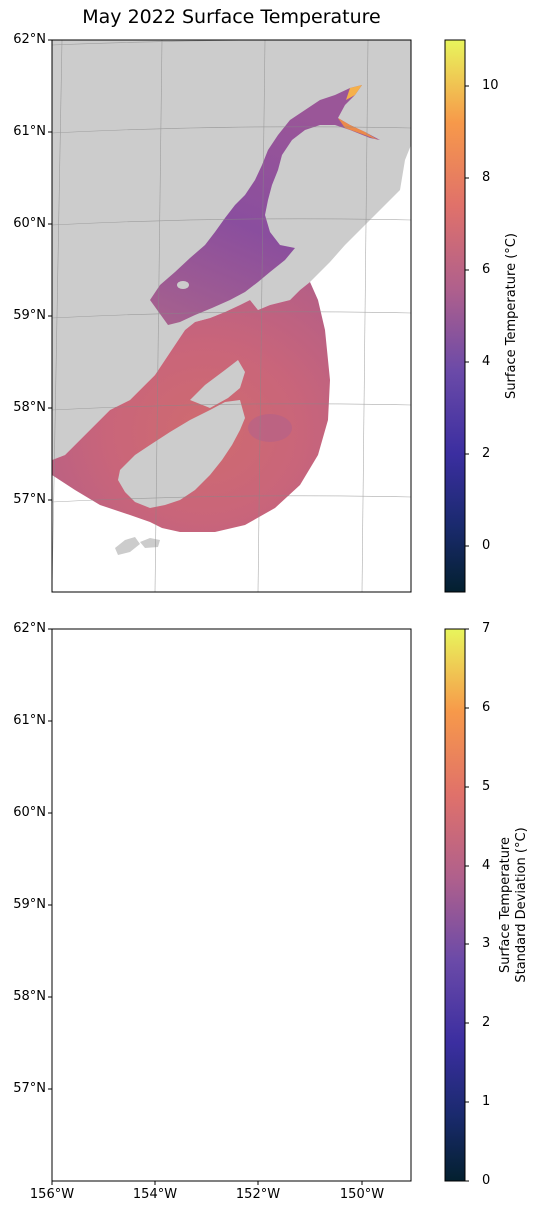  Describe the element at coordinates (52, 1194) in the screenshot. I see `lon-label-156: 156°W` at that location.